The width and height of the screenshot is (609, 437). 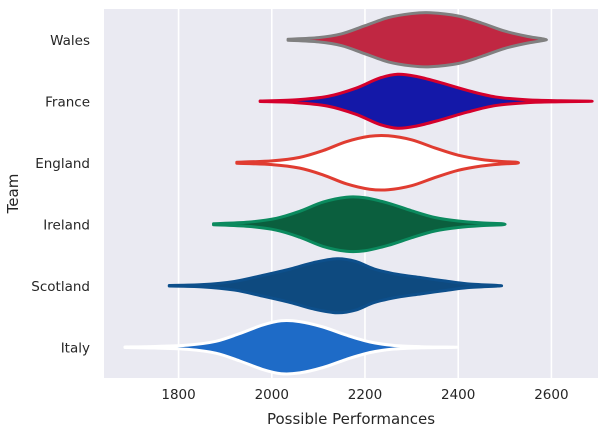 I want to click on x-axis-label: Possible Performances, so click(x=351, y=419).